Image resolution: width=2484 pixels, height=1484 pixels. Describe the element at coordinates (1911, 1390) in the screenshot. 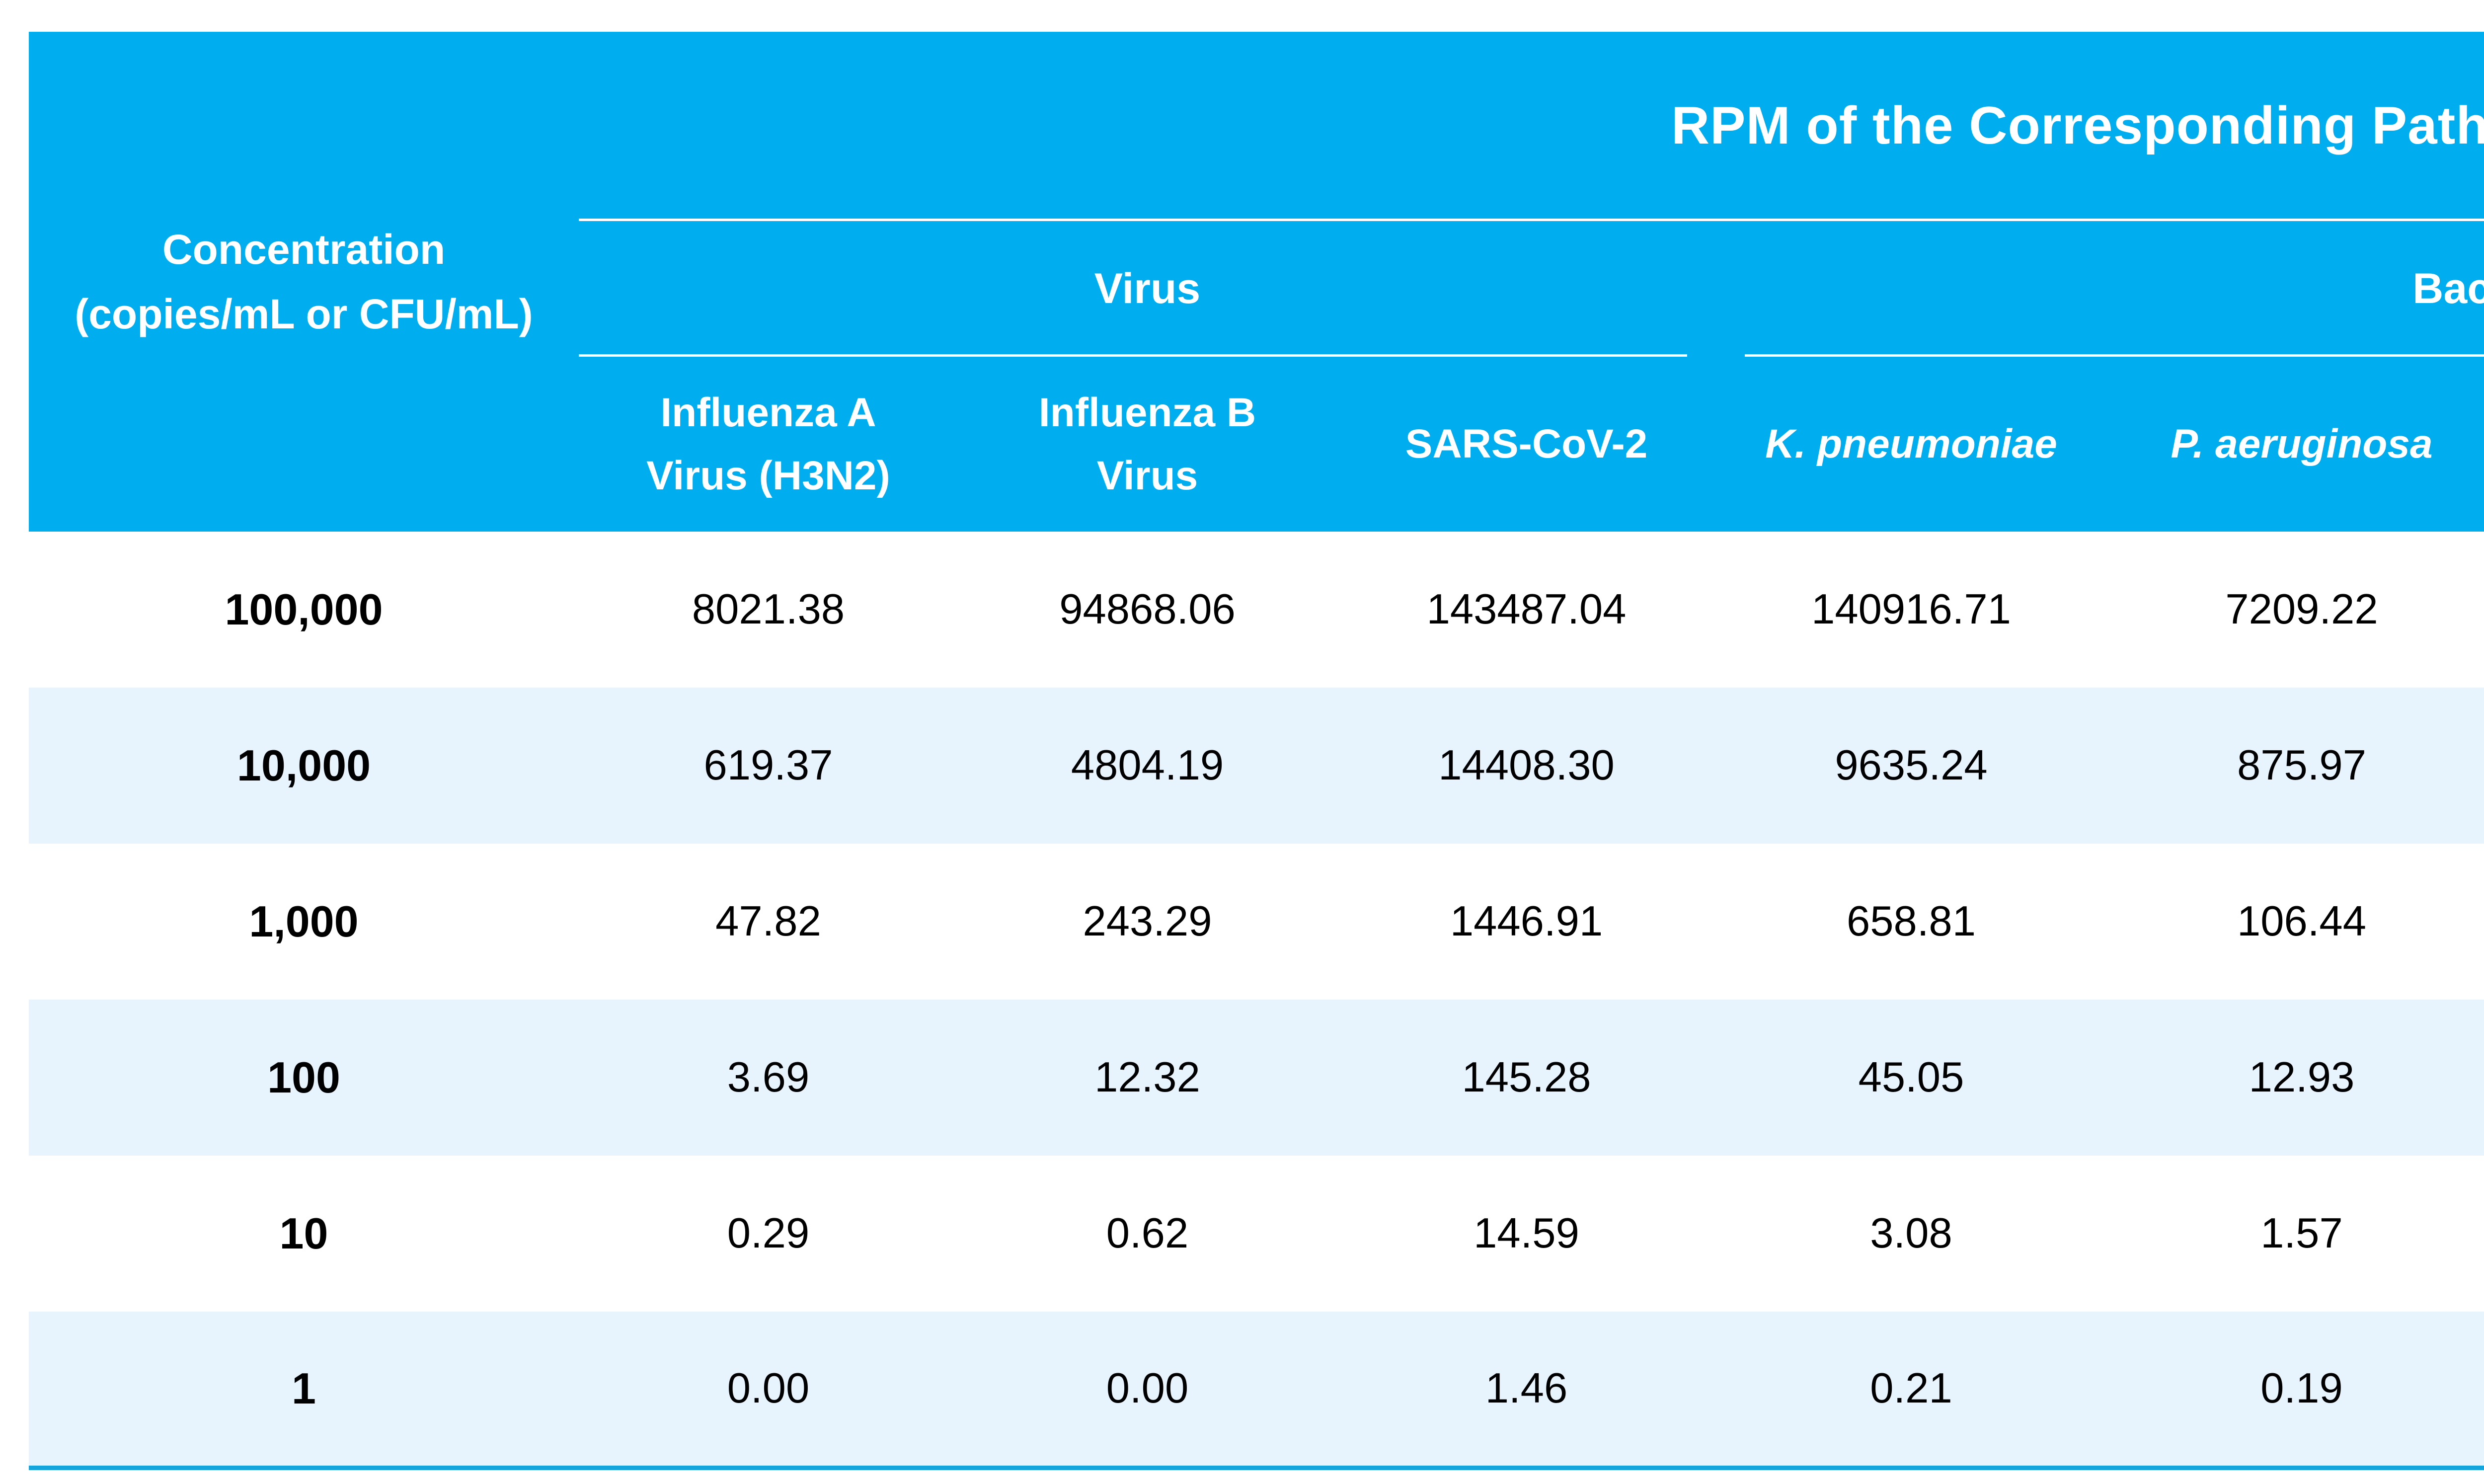

I see `table-cell: 0.21` at that location.